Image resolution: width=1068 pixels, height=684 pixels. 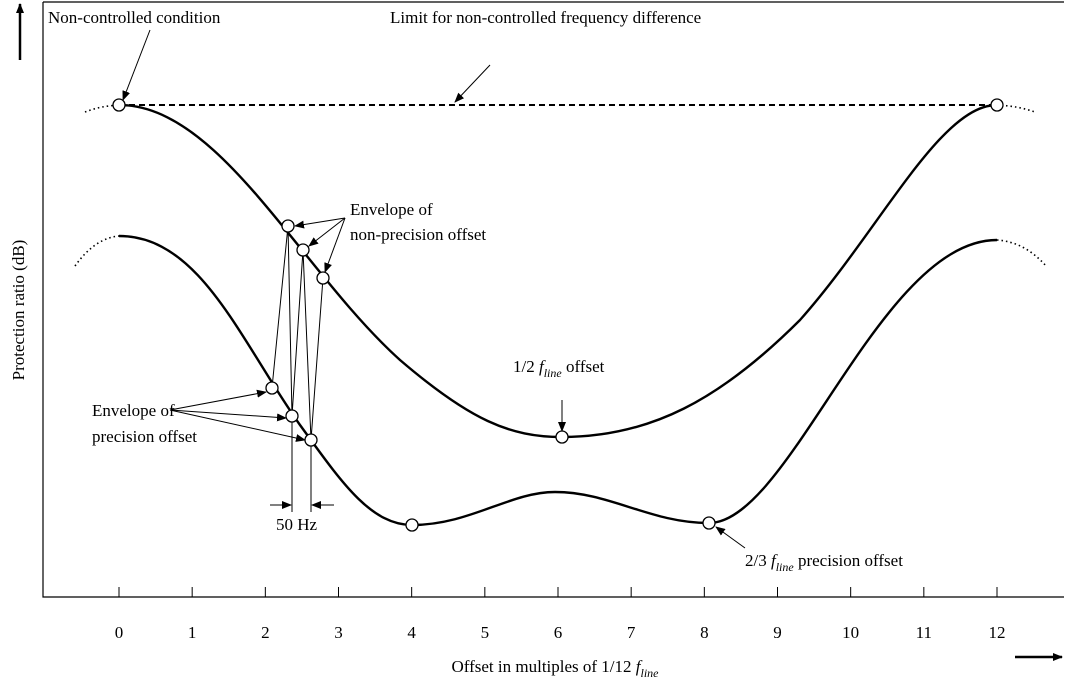 I want to click on x-tick-label: 5, so click(x=485, y=632).